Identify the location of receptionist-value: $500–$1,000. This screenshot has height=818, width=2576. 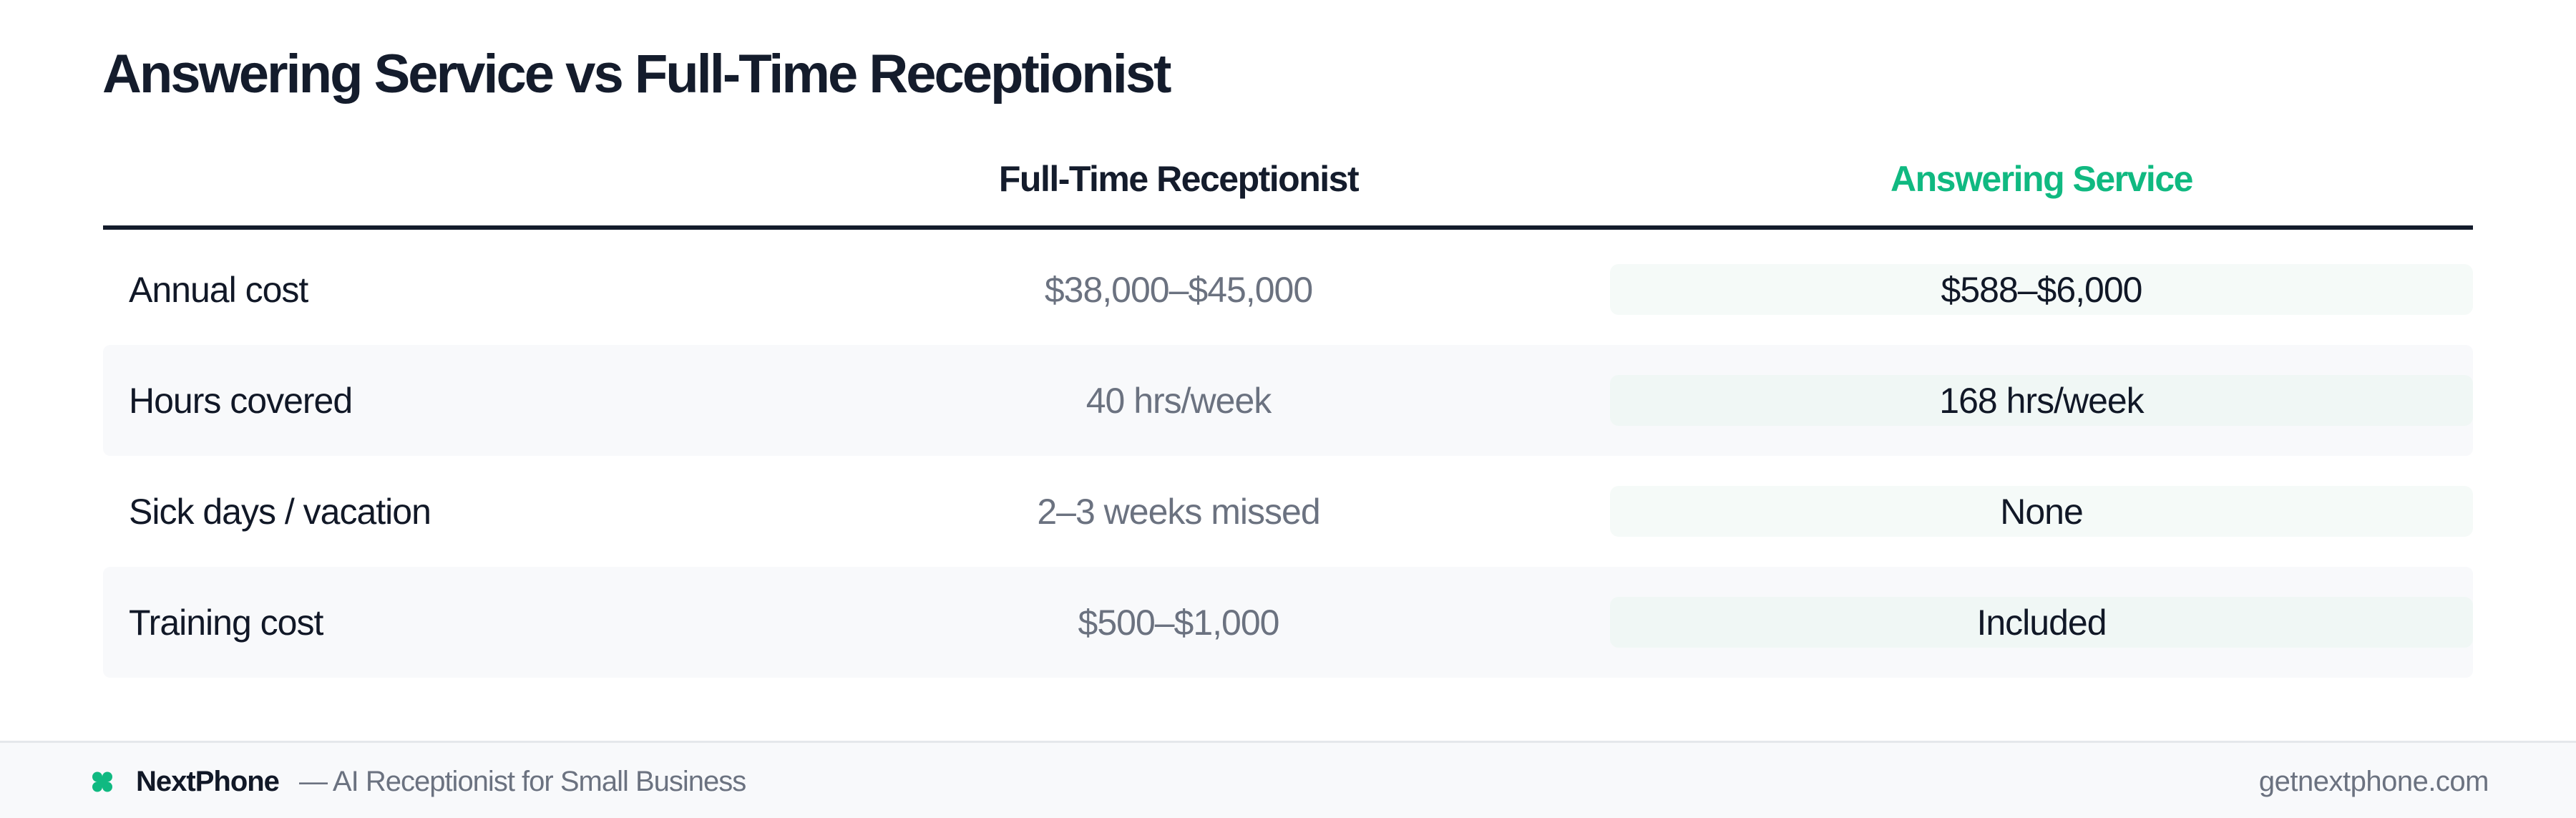
(1179, 623).